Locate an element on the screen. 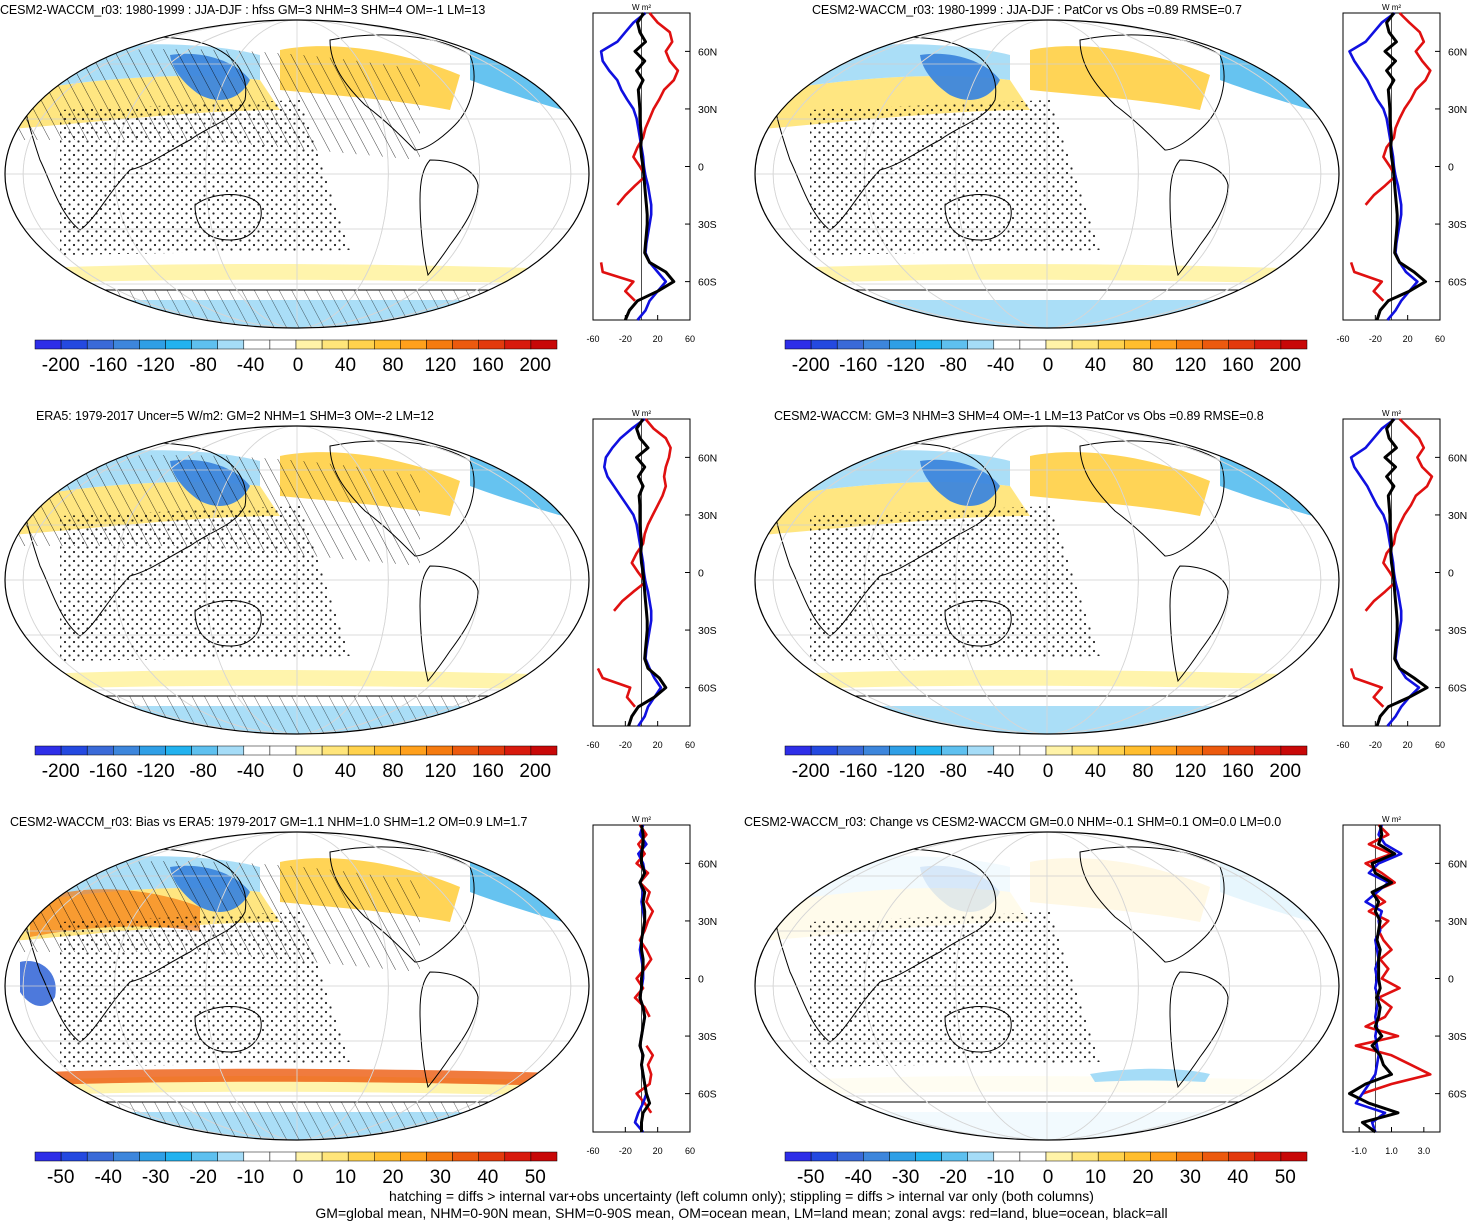  colorbar-tick-label: -30 is located at coordinates (155, 1177).